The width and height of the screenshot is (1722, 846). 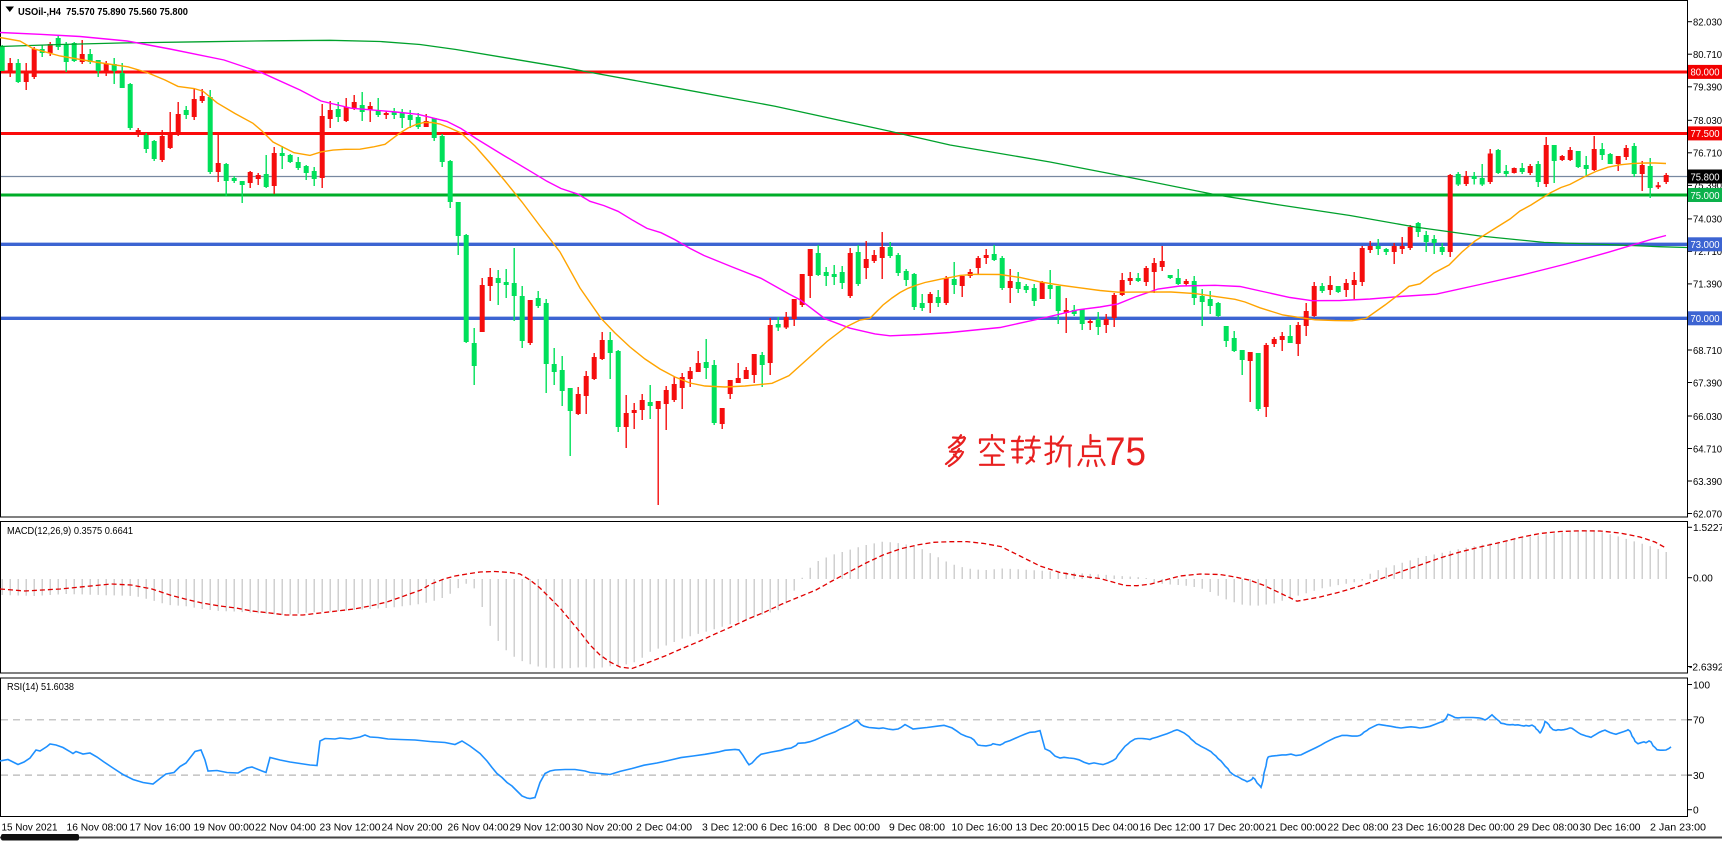 What do you see at coordinates (1705, 177) in the screenshot?
I see `svg-text: 75.800` at bounding box center [1705, 177].